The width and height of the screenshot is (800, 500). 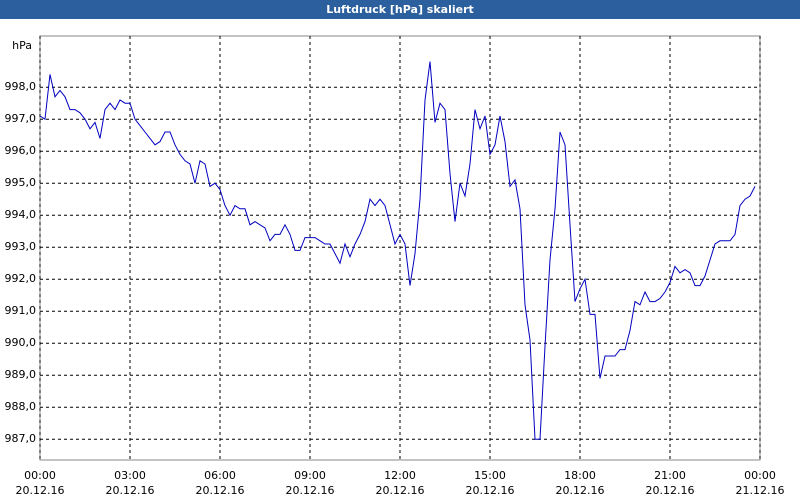 I want to click on y-tick-label: 998,0, so click(x=21, y=86).